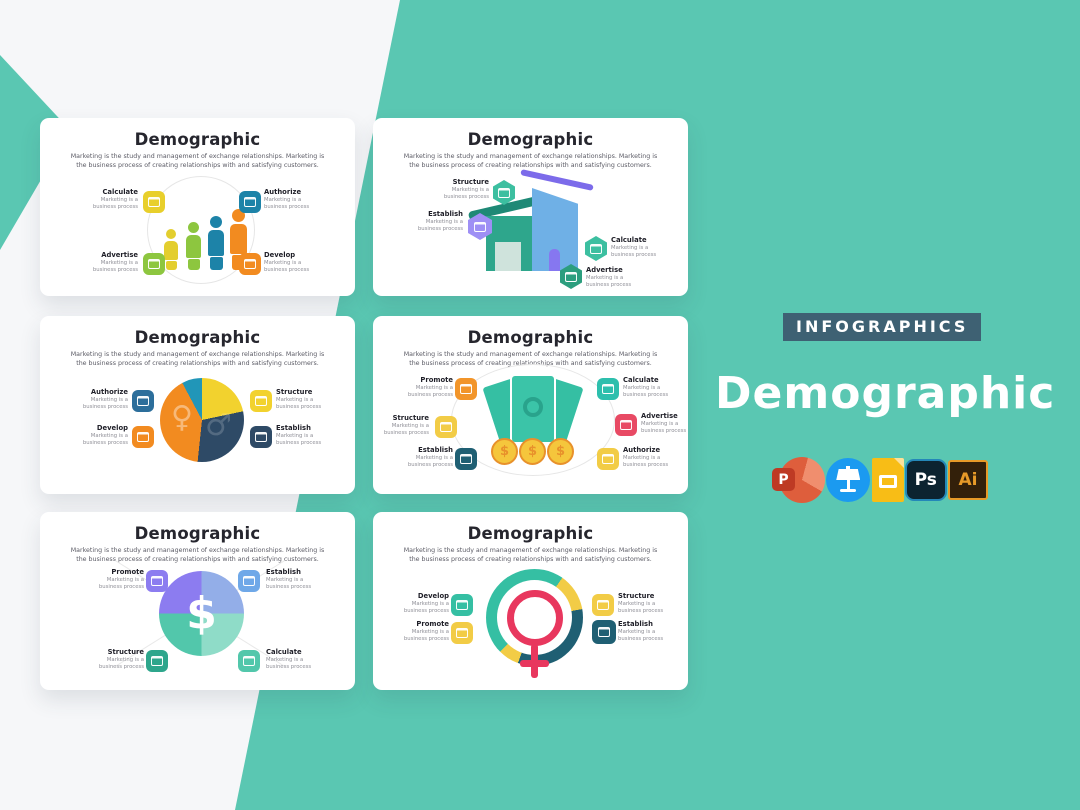 Image resolution: width=1080 pixels, height=810 pixels. I want to click on person-figure-yellow, so click(171, 249).